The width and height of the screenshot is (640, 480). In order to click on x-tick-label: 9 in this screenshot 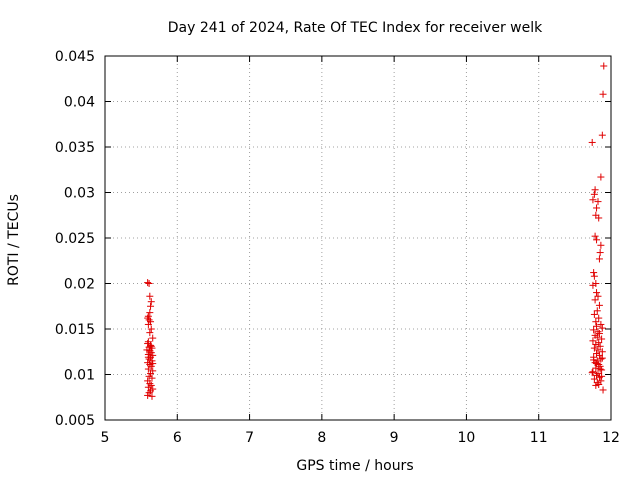, I will do `click(394, 438)`.